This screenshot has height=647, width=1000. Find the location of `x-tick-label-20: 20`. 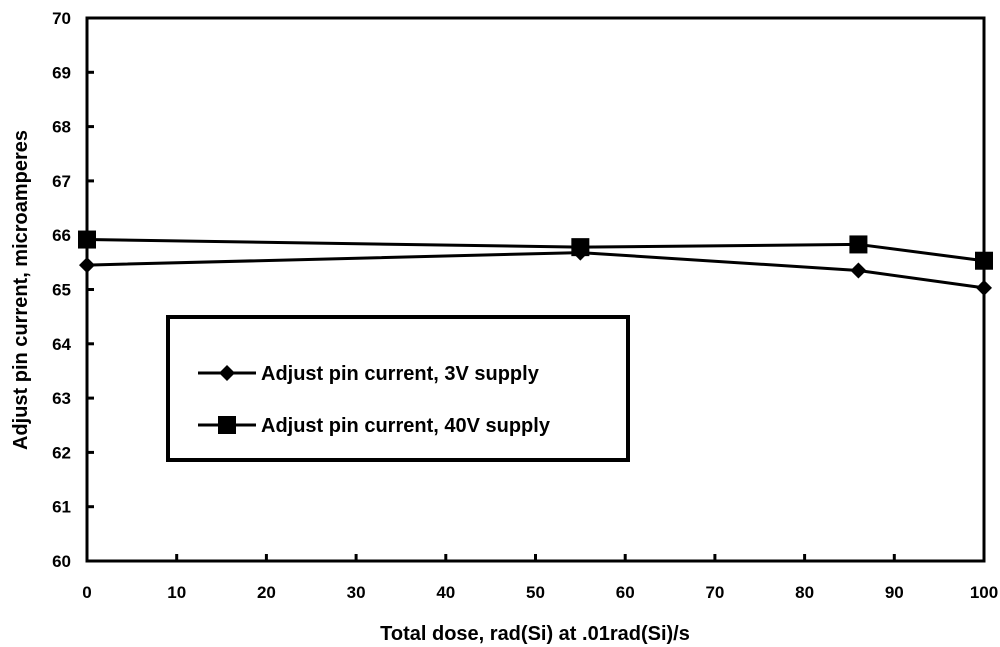

x-tick-label-20: 20 is located at coordinates (266, 592).